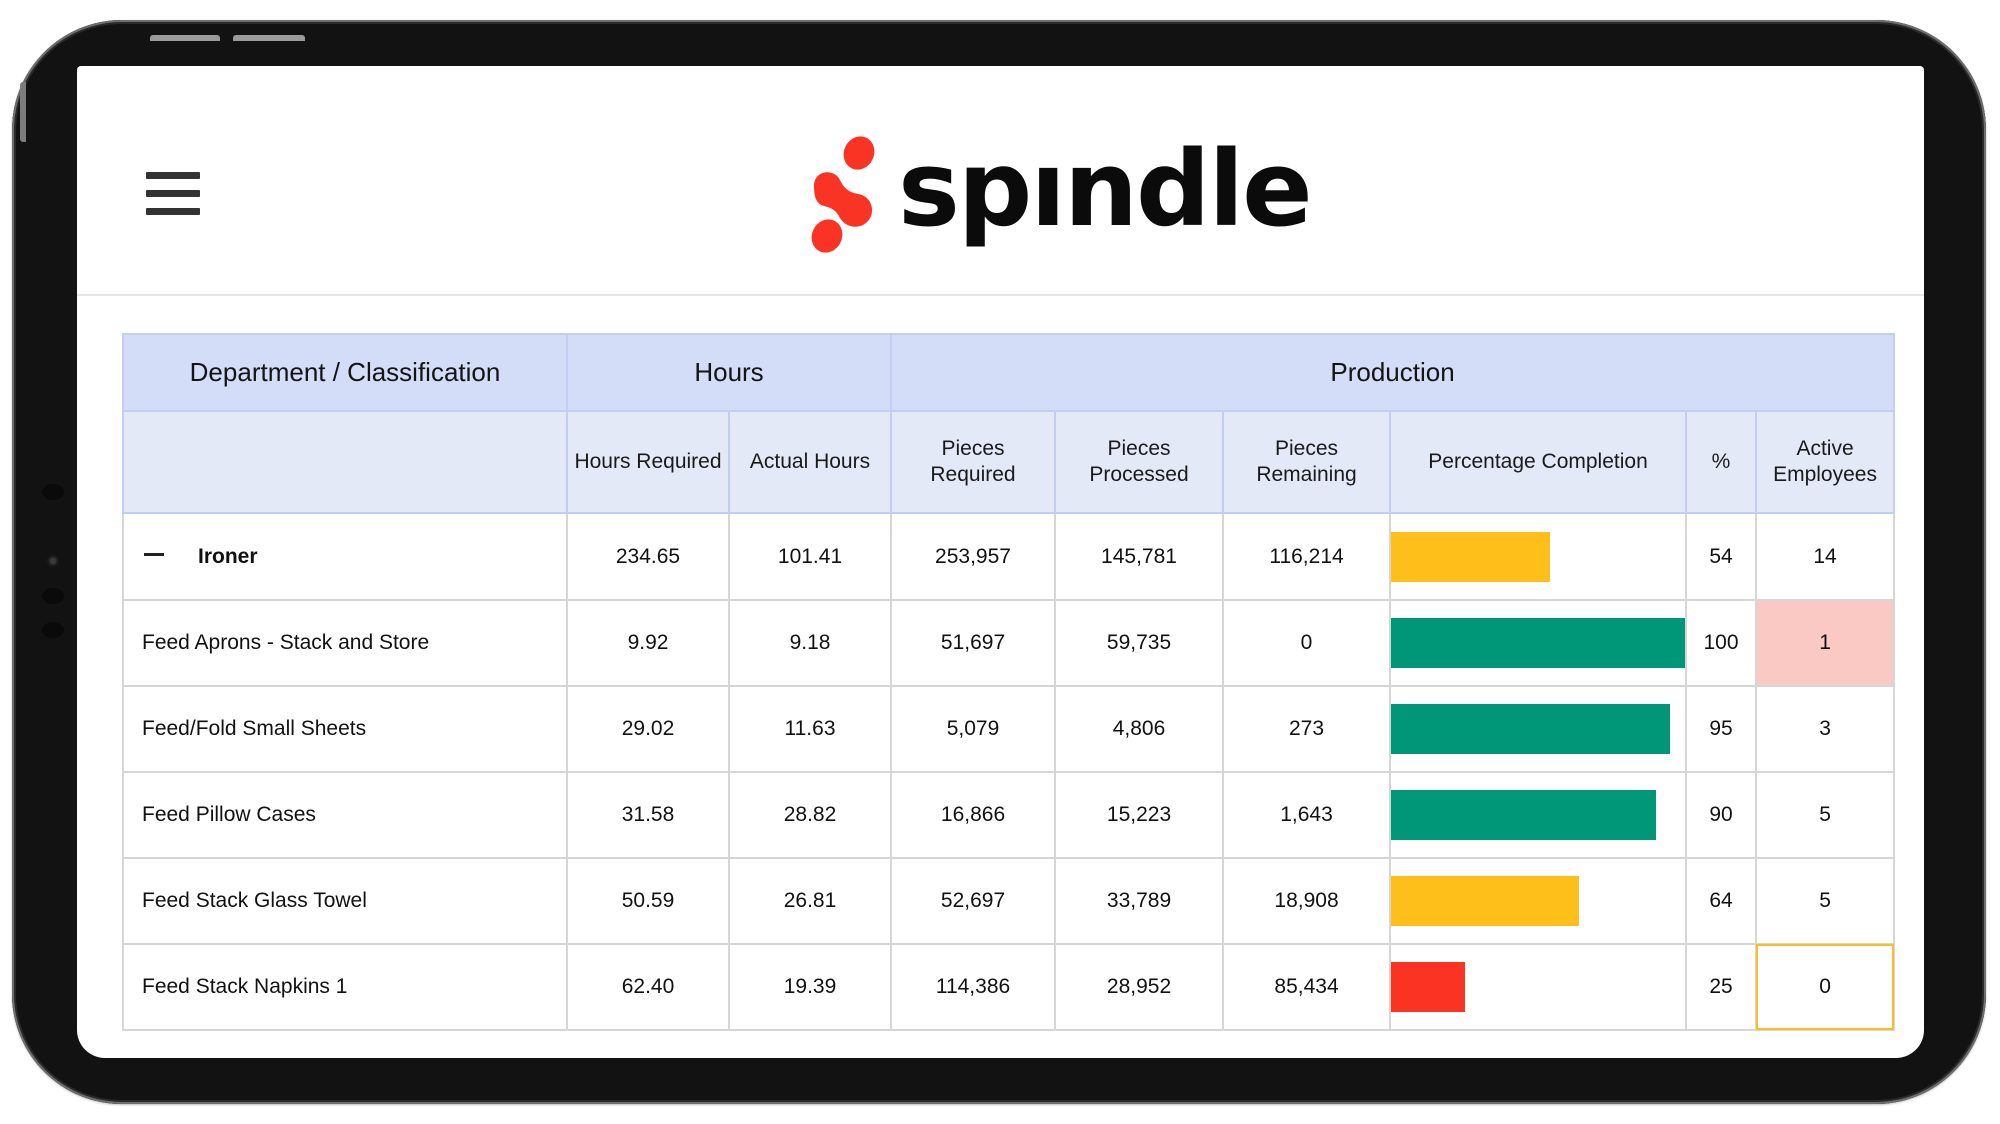 This screenshot has height=1124, width=2000. Describe the element at coordinates (1393, 372) in the screenshot. I see `header-group-production: Production` at that location.